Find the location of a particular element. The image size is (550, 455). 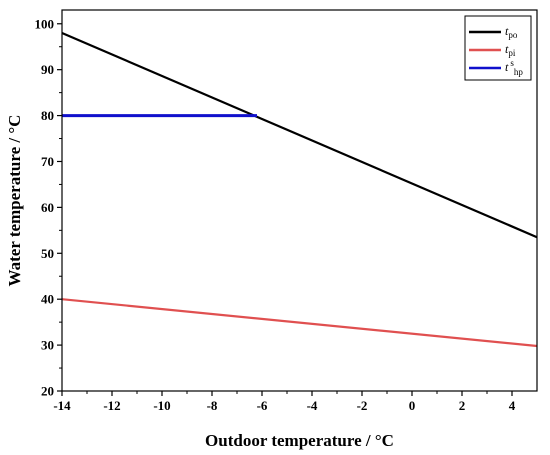

y-axis-title: Water temperature / °C is located at coordinates (14, 201).